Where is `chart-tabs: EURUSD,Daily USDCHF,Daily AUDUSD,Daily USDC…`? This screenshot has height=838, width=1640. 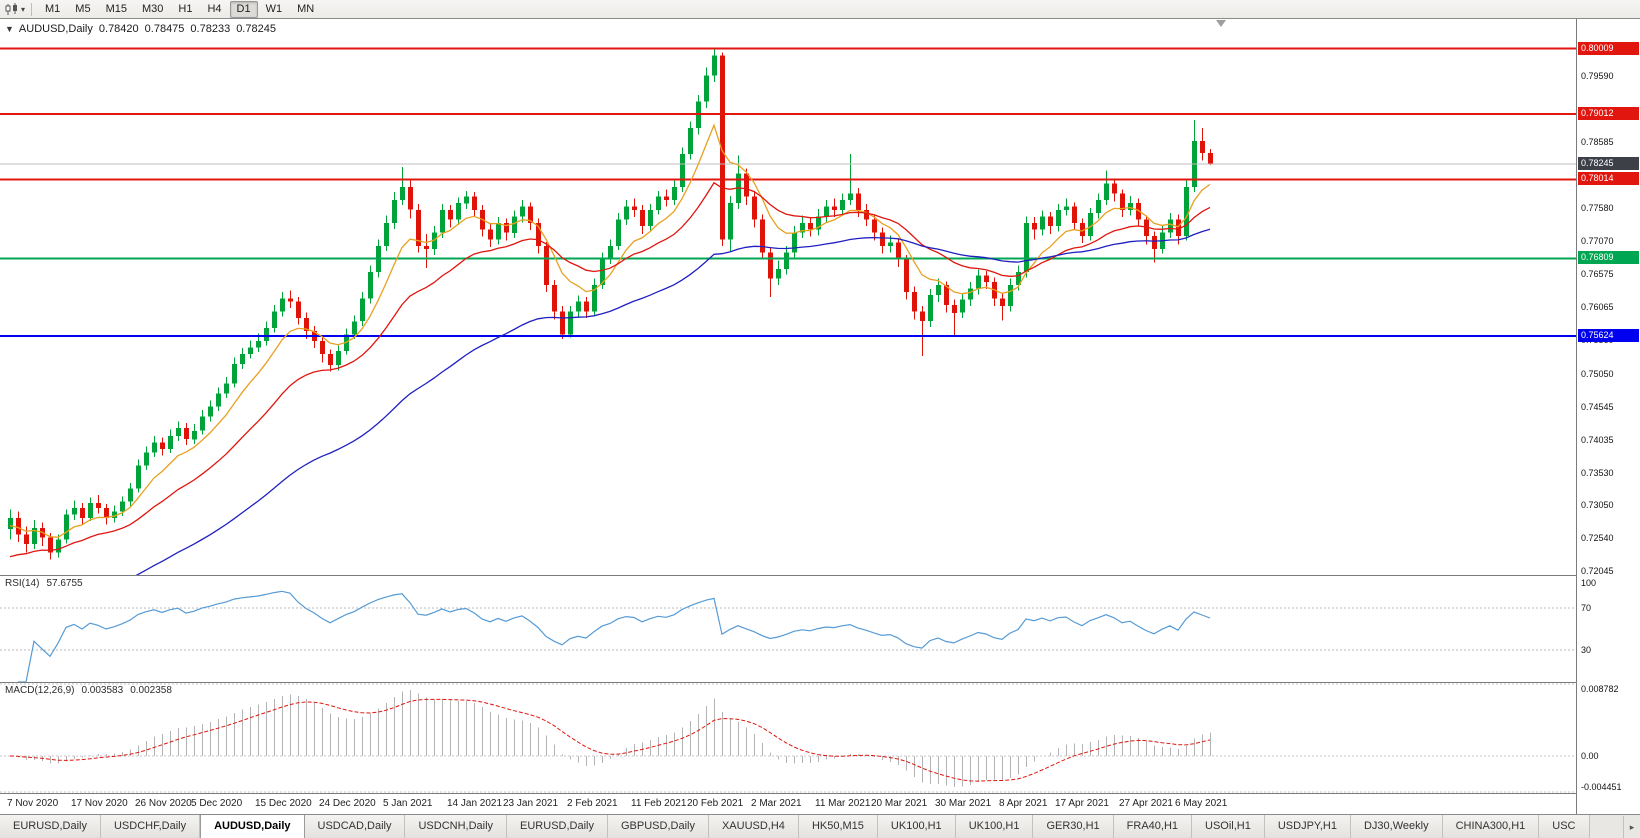
chart-tabs: EURUSD,Daily USDCHF,Daily AUDUSD,Daily USDC… is located at coordinates (820, 826).